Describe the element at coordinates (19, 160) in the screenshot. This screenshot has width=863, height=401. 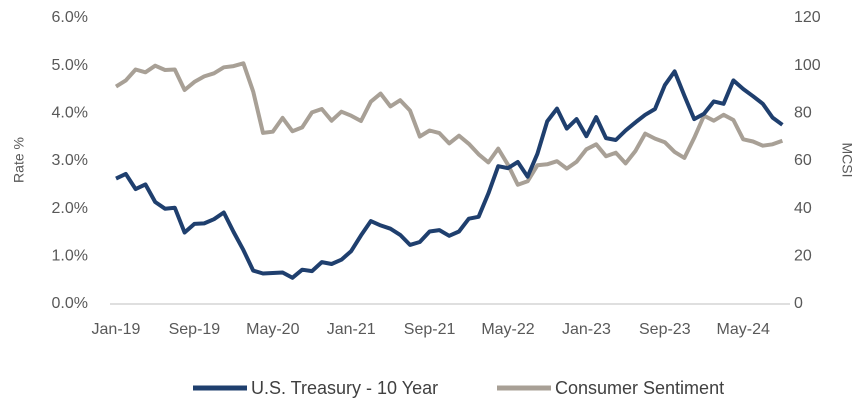
I see `y-axis-title: Rate %` at that location.